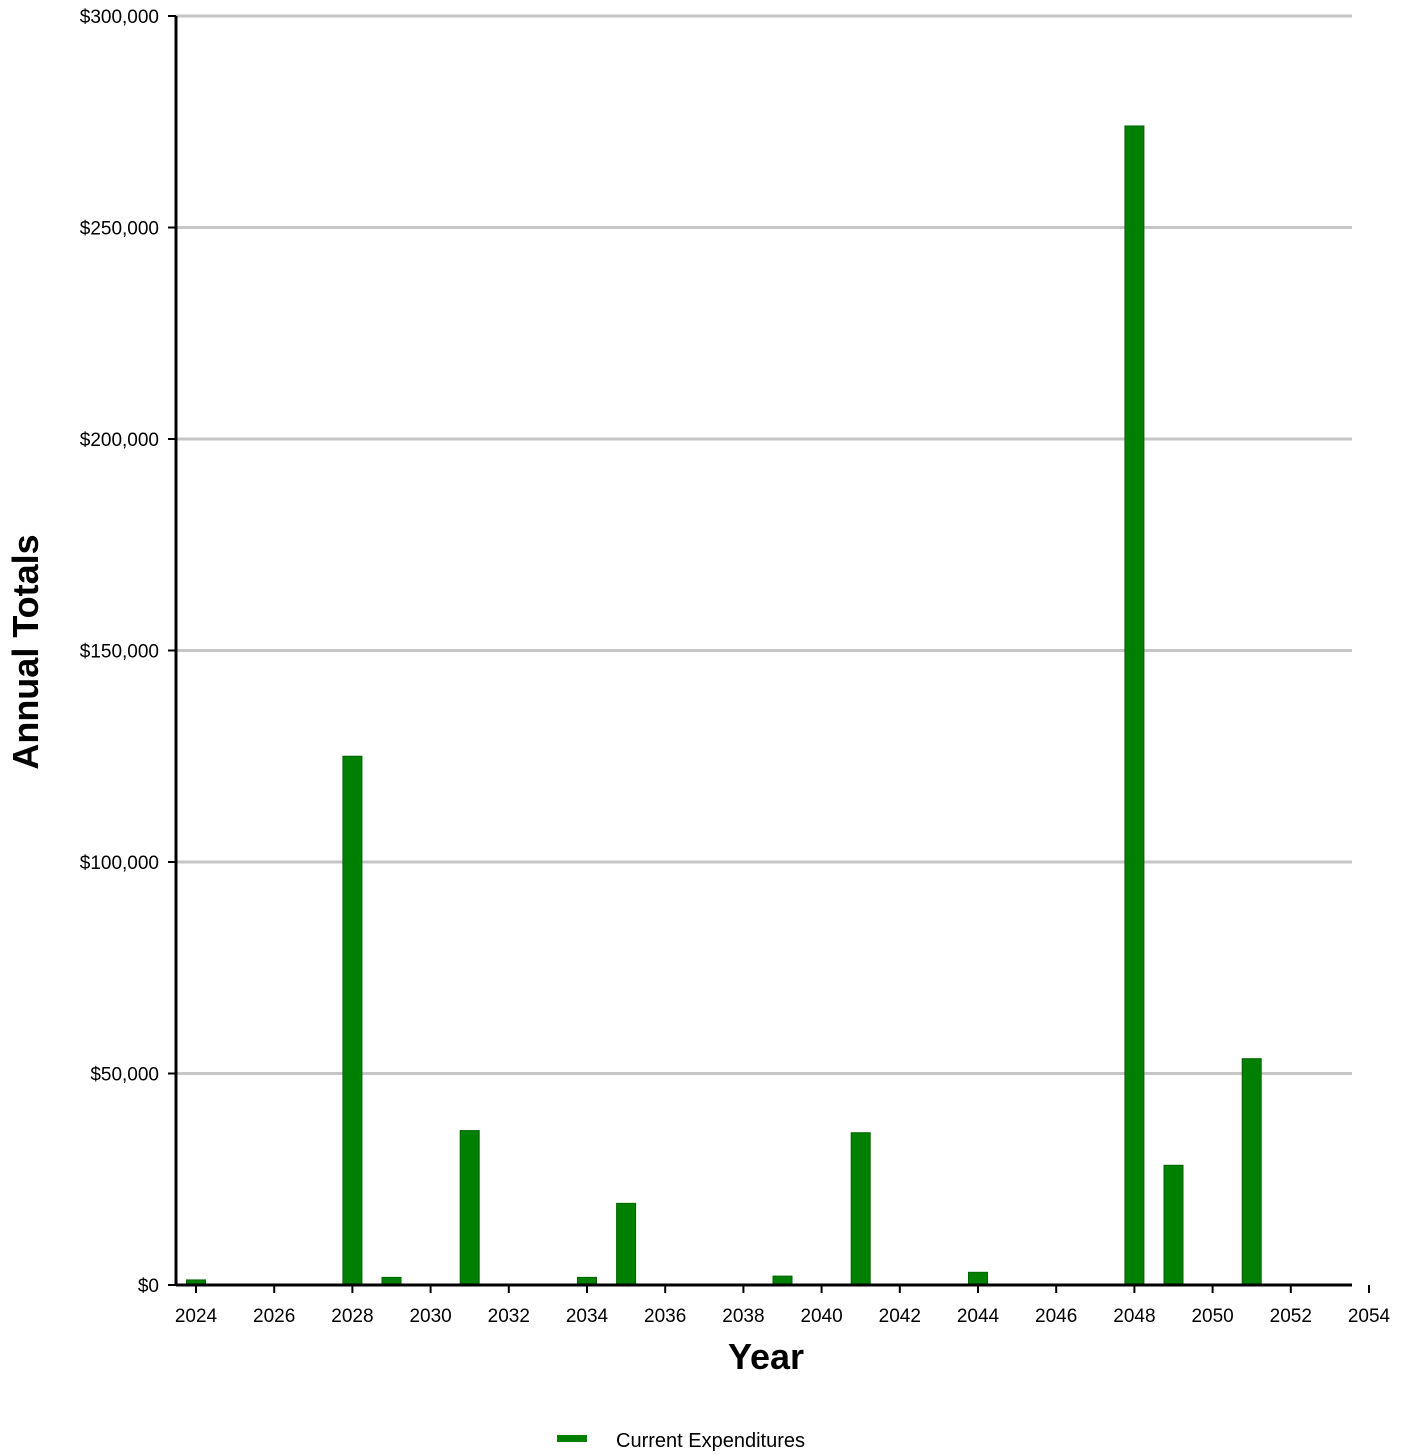 This screenshot has height=1454, width=1415. What do you see at coordinates (509, 1316) in the screenshot?
I see `x-tick-label: 2032` at bounding box center [509, 1316].